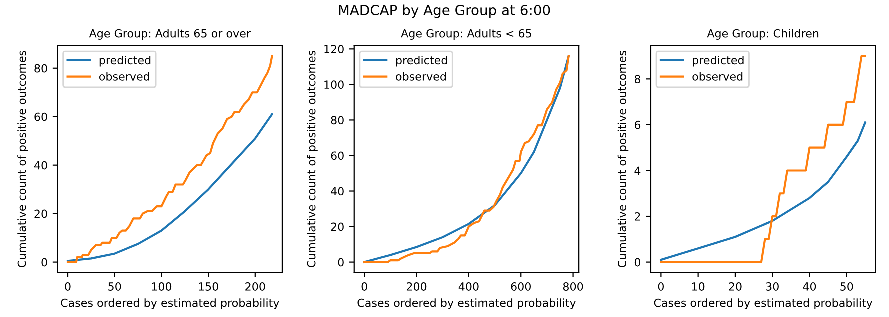  What do you see at coordinates (637, 125) in the screenshot?
I see `y-tick-label: 6` at bounding box center [637, 125].